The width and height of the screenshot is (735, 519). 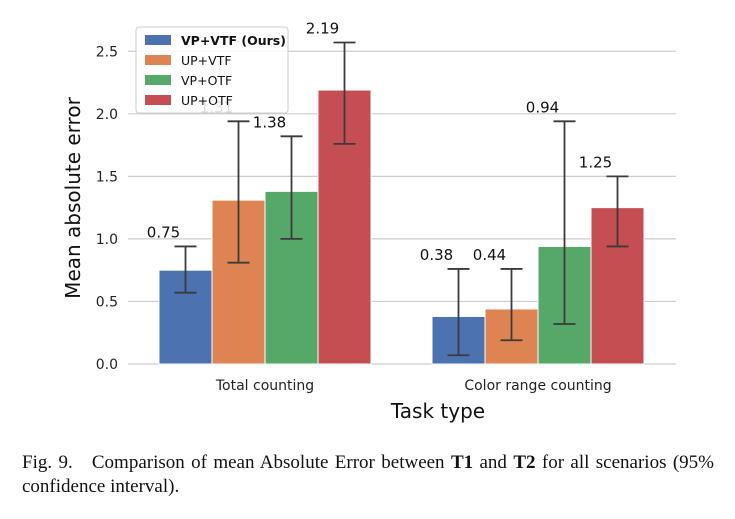 I want to click on bar-value-label: 0.38, so click(x=436, y=255).